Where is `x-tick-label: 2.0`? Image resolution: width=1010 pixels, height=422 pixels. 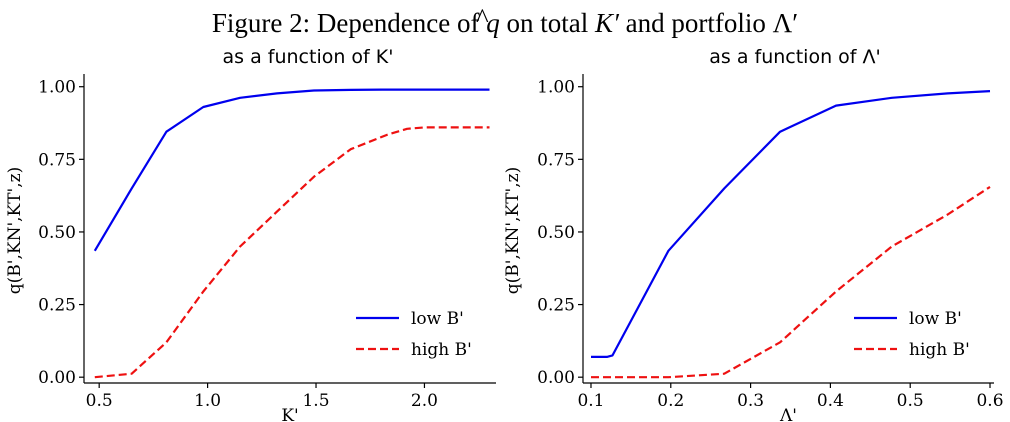 x-tick-label: 2.0 is located at coordinates (424, 401).